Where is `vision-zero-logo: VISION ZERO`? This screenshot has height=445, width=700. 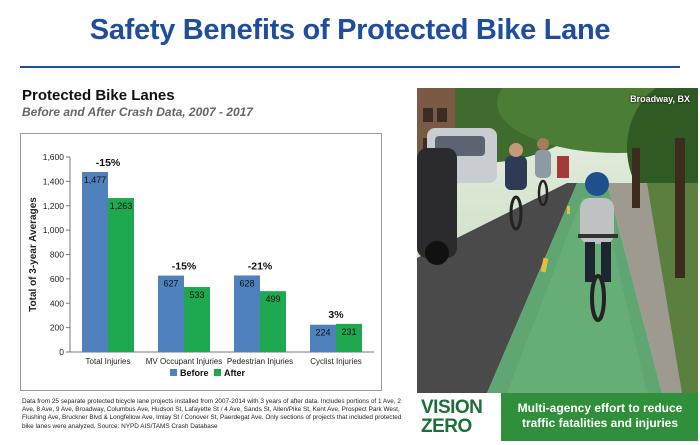
vision-zero-logo: VISION ZERO is located at coordinates (459, 417).